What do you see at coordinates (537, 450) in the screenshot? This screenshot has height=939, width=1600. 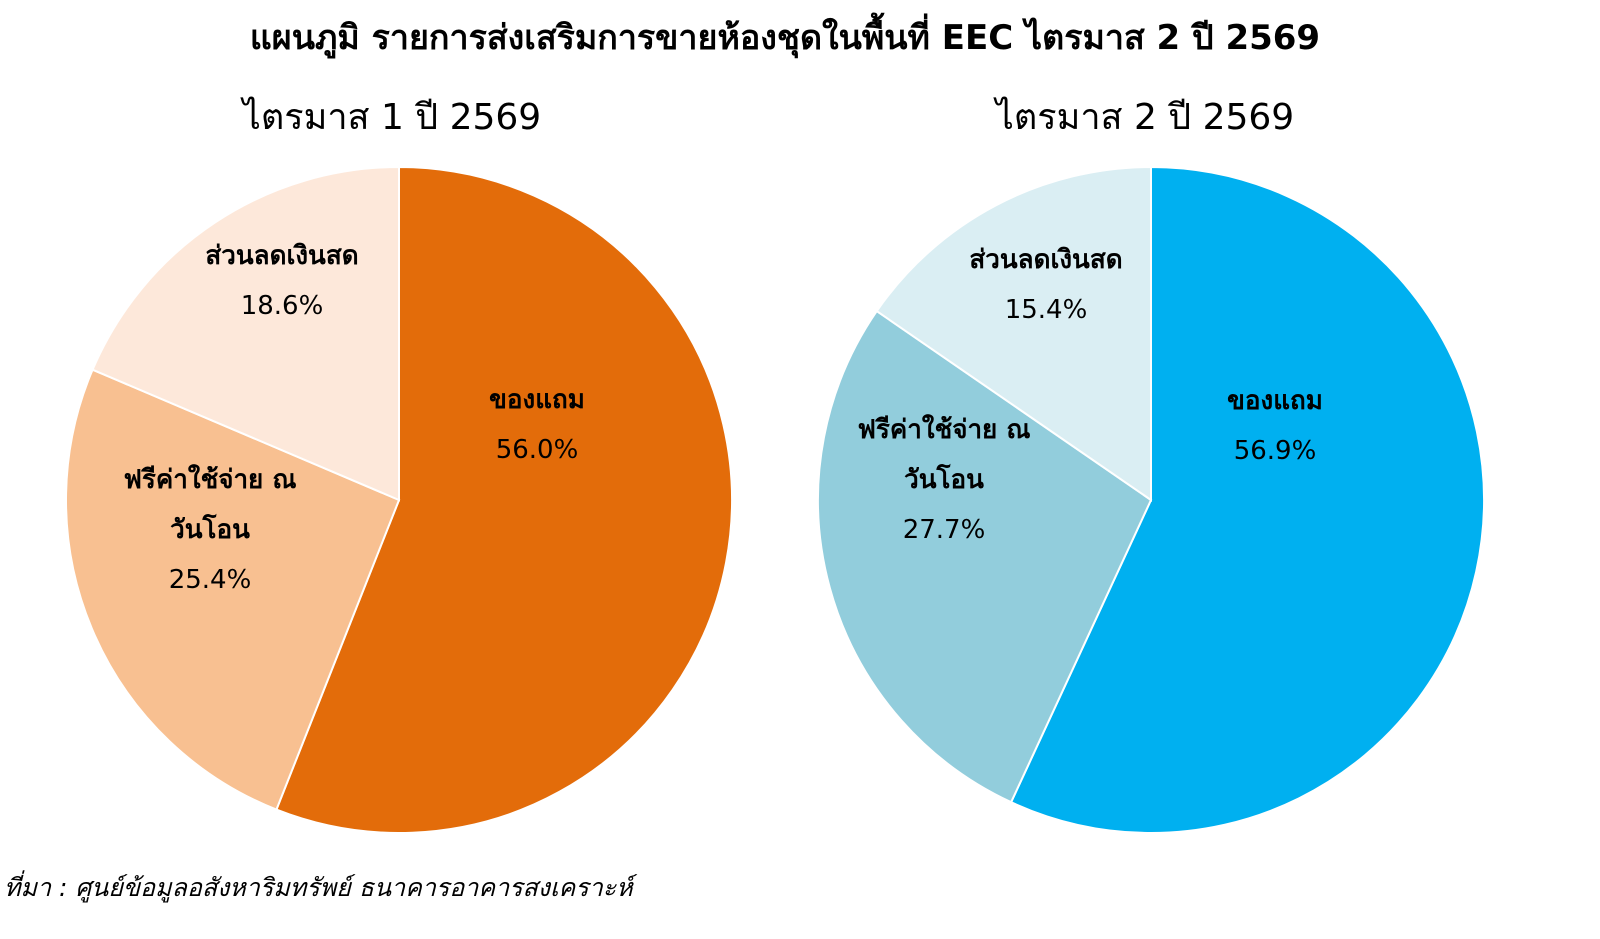 I see `value-label: 56.0%` at bounding box center [537, 450].